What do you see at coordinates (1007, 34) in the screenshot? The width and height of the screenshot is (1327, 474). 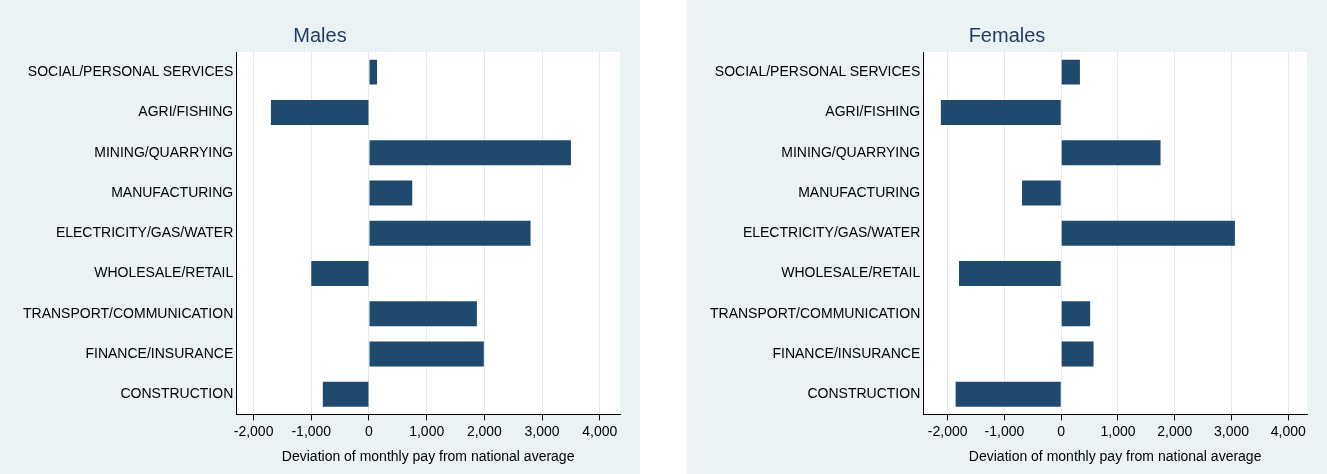 I see `chart-title: Females` at bounding box center [1007, 34].